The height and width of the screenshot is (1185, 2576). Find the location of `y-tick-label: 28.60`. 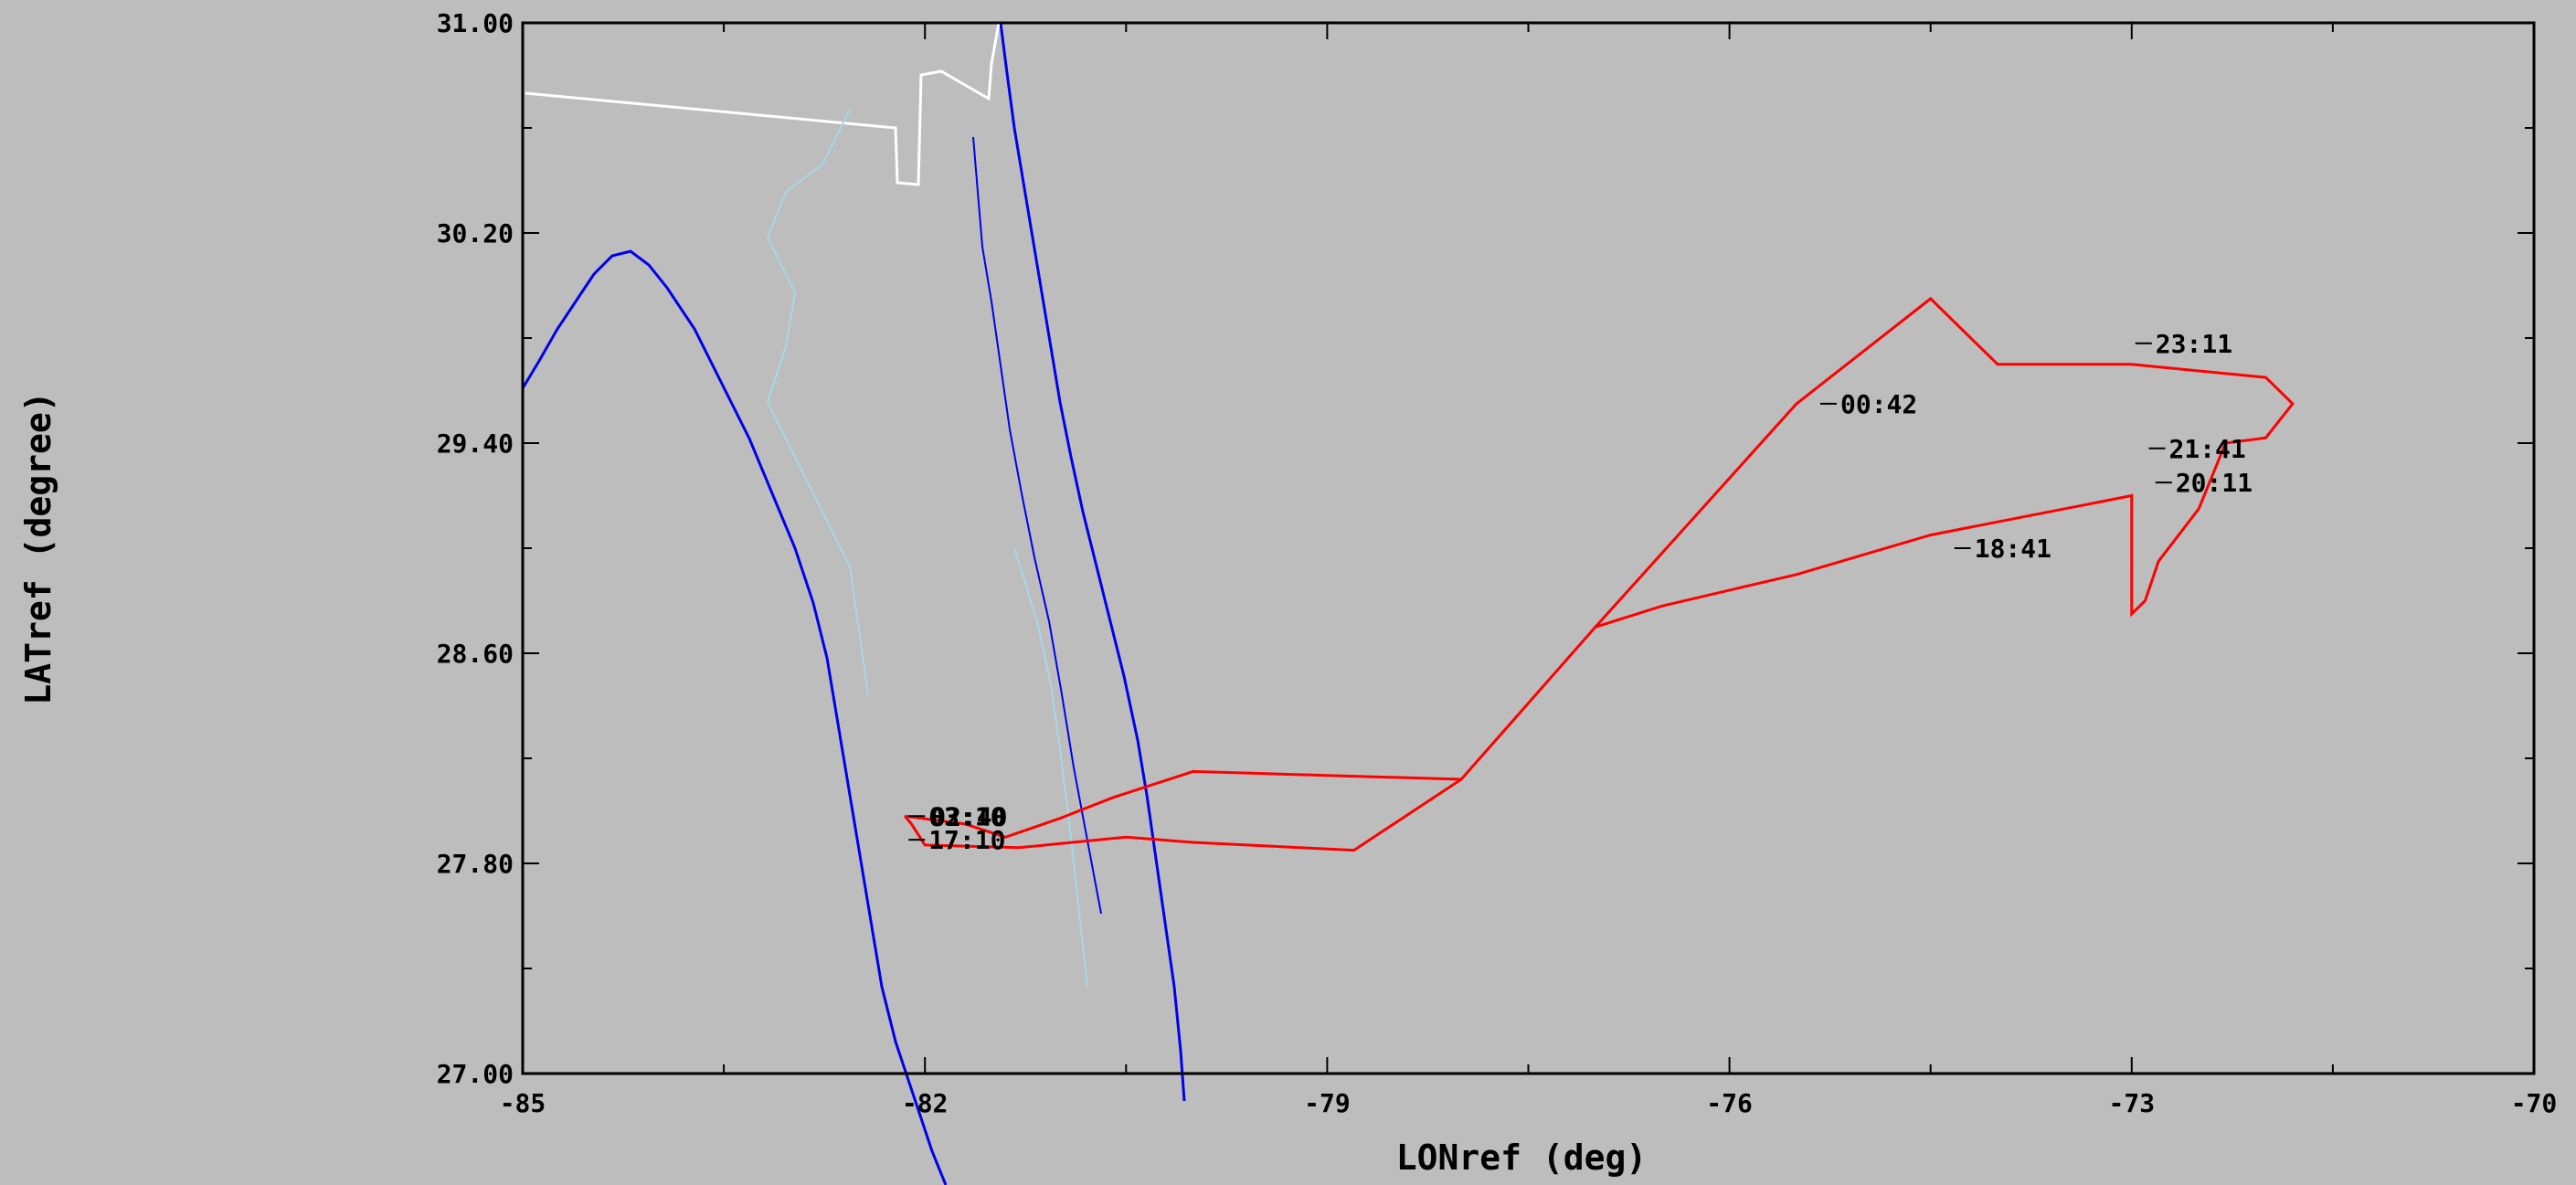

y-tick-label: 28.60 is located at coordinates (475, 654).